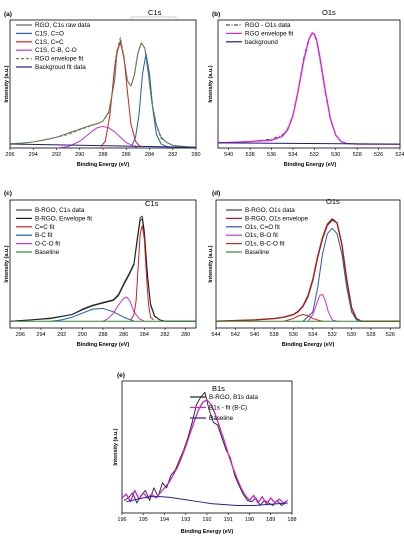 The width and height of the screenshot is (404, 550). Describe the element at coordinates (270, 210) in the screenshot. I see `legend-entry: B-RGO, O1s data` at that location.